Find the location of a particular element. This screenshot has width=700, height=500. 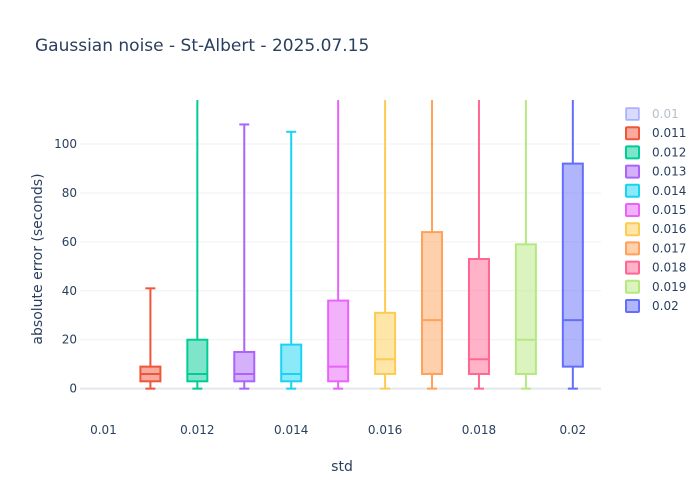

legend-item-0.019: 0.019 is located at coordinates (655, 286).